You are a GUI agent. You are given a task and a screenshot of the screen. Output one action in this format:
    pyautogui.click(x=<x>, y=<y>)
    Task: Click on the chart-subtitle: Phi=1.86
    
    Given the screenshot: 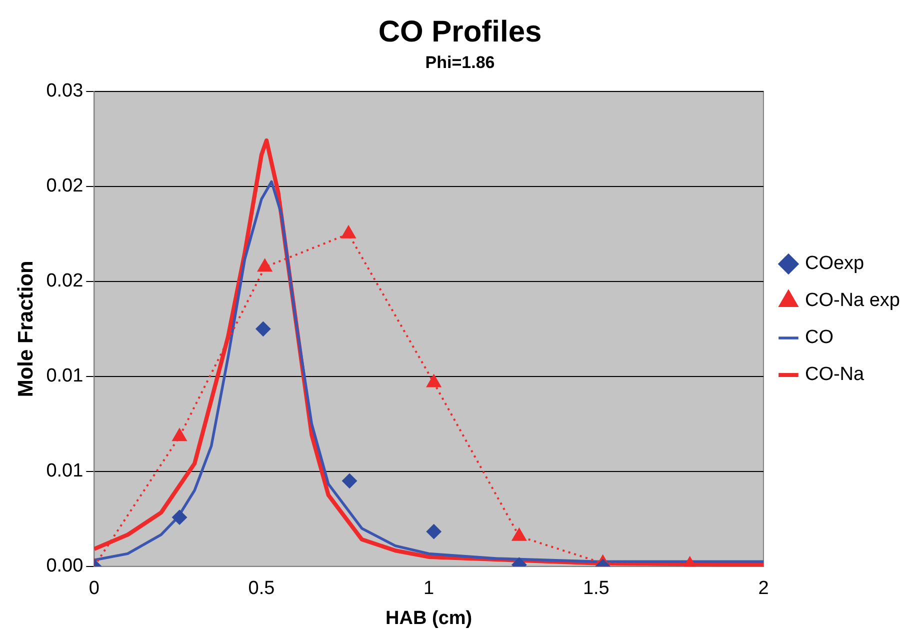 What is the action you would take?
    pyautogui.click(x=460, y=62)
    